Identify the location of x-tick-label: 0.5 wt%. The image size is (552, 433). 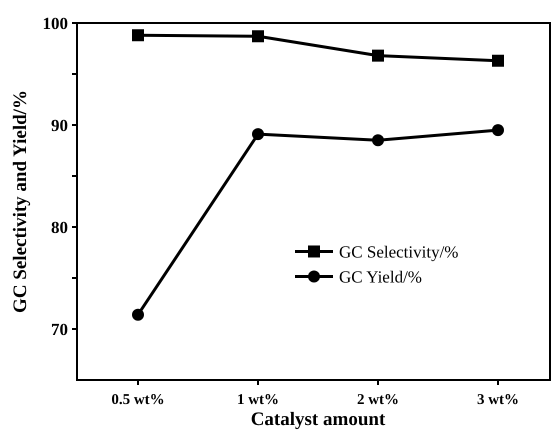
(138, 400).